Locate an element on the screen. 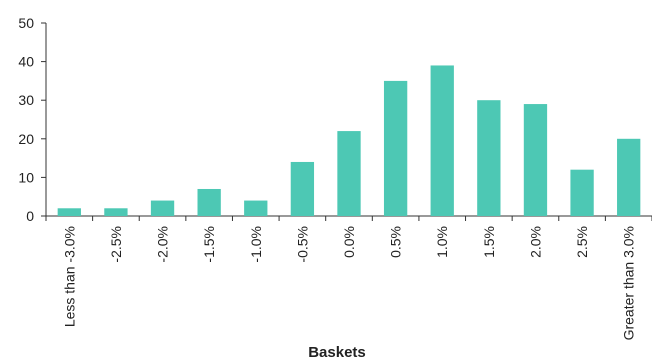 This screenshot has width=652, height=362. y-tick-label: 0 is located at coordinates (30, 216).